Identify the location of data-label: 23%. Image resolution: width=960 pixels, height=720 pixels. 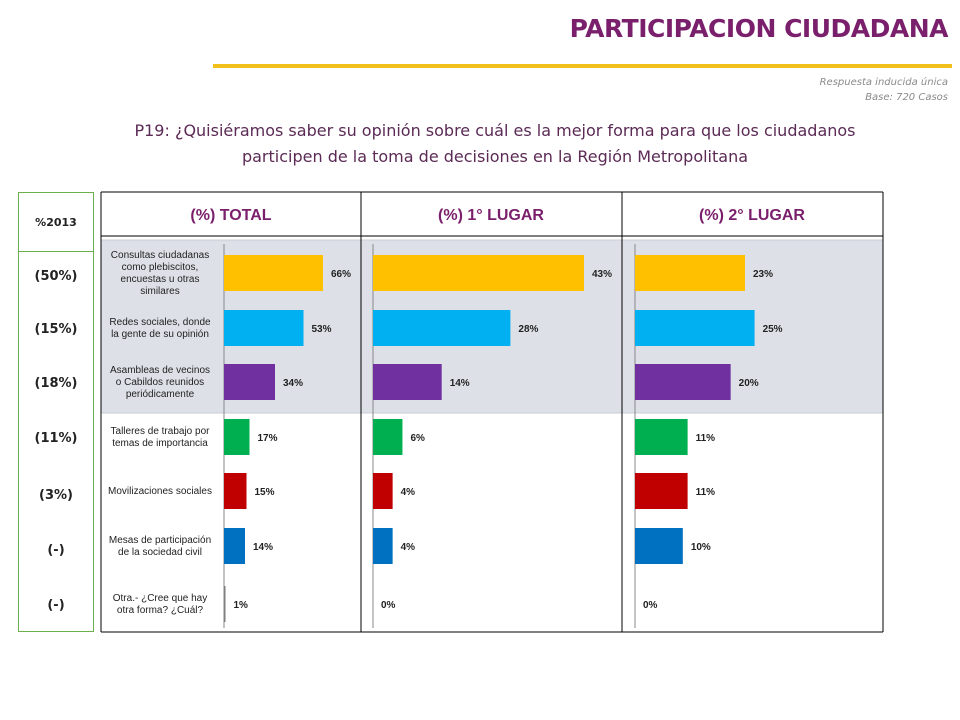
(763, 274).